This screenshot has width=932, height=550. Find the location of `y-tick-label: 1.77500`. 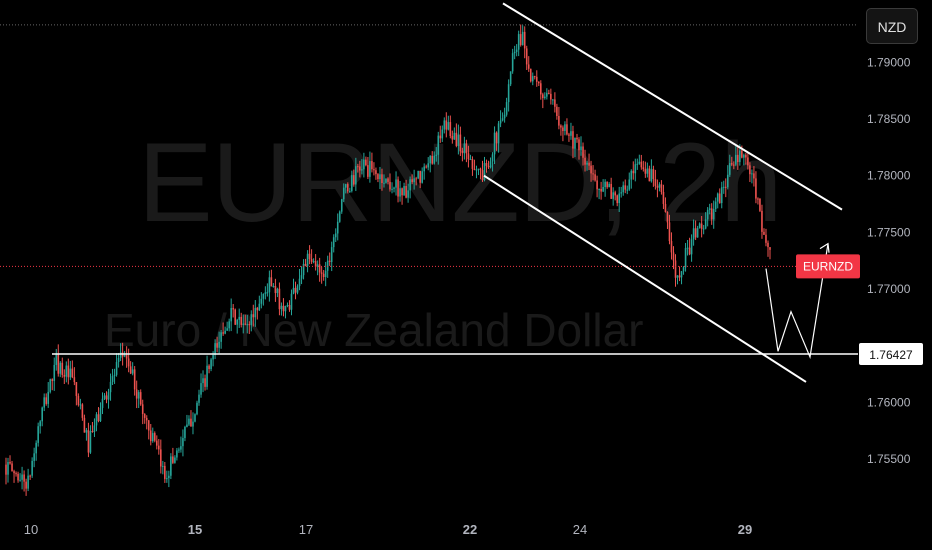

y-tick-label: 1.77500 is located at coordinates (889, 232).